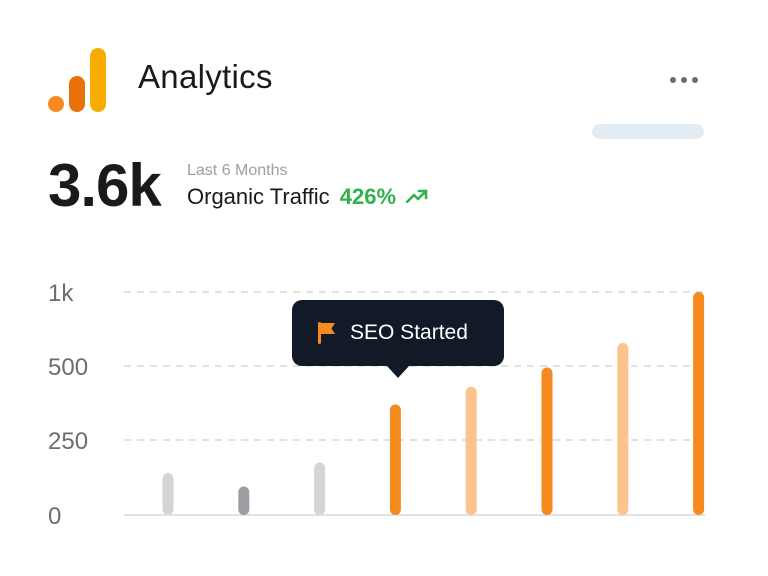 The height and width of the screenshot is (576, 768). Describe the element at coordinates (258, 196) in the screenshot. I see `metric-label: Organic Traffic` at that location.